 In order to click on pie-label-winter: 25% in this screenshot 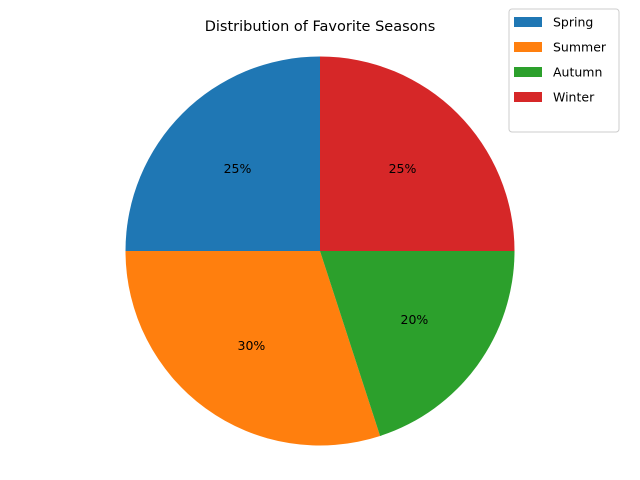, I will do `click(403, 168)`.